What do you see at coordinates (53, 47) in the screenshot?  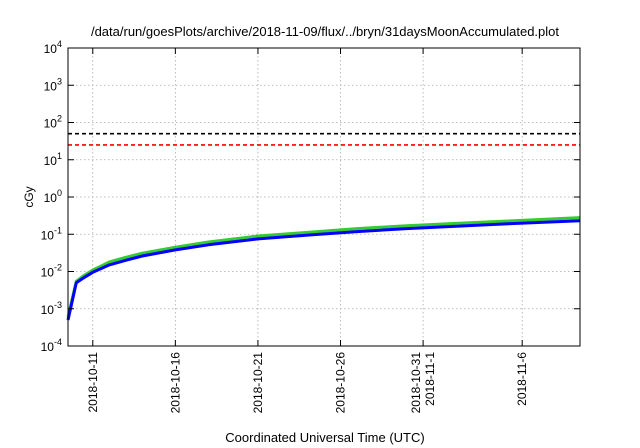 I see `y-tick-label: 10⁴` at bounding box center [53, 47].